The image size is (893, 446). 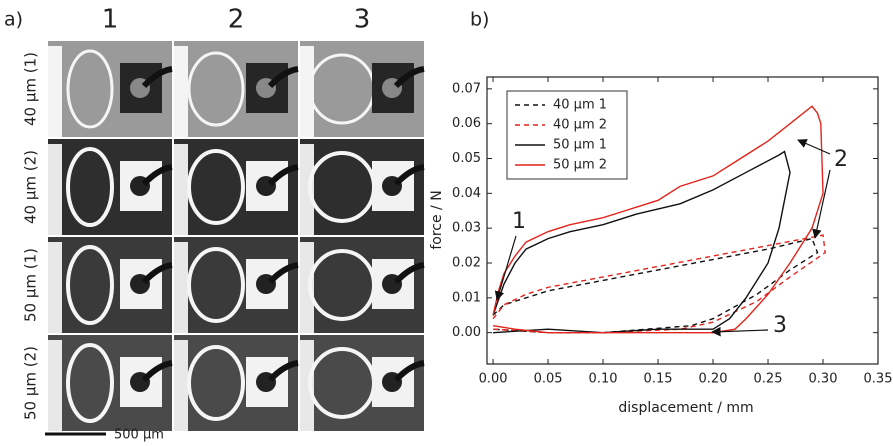 I want to click on y-tick-label: 0.02, so click(x=466, y=262).